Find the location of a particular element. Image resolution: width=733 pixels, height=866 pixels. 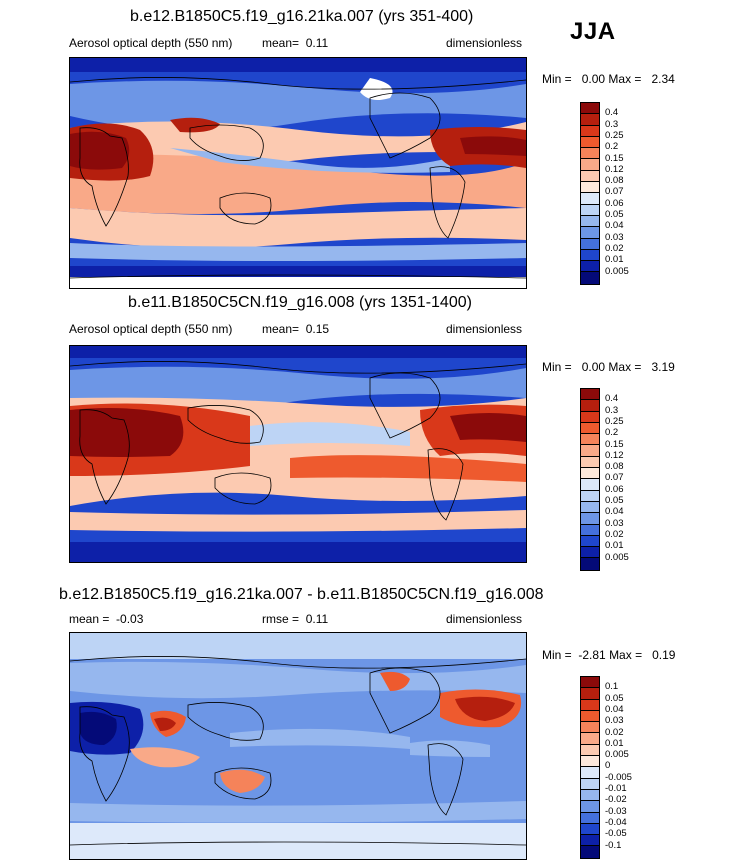

colorbar-tick-label: 0.08 is located at coordinates (614, 181).